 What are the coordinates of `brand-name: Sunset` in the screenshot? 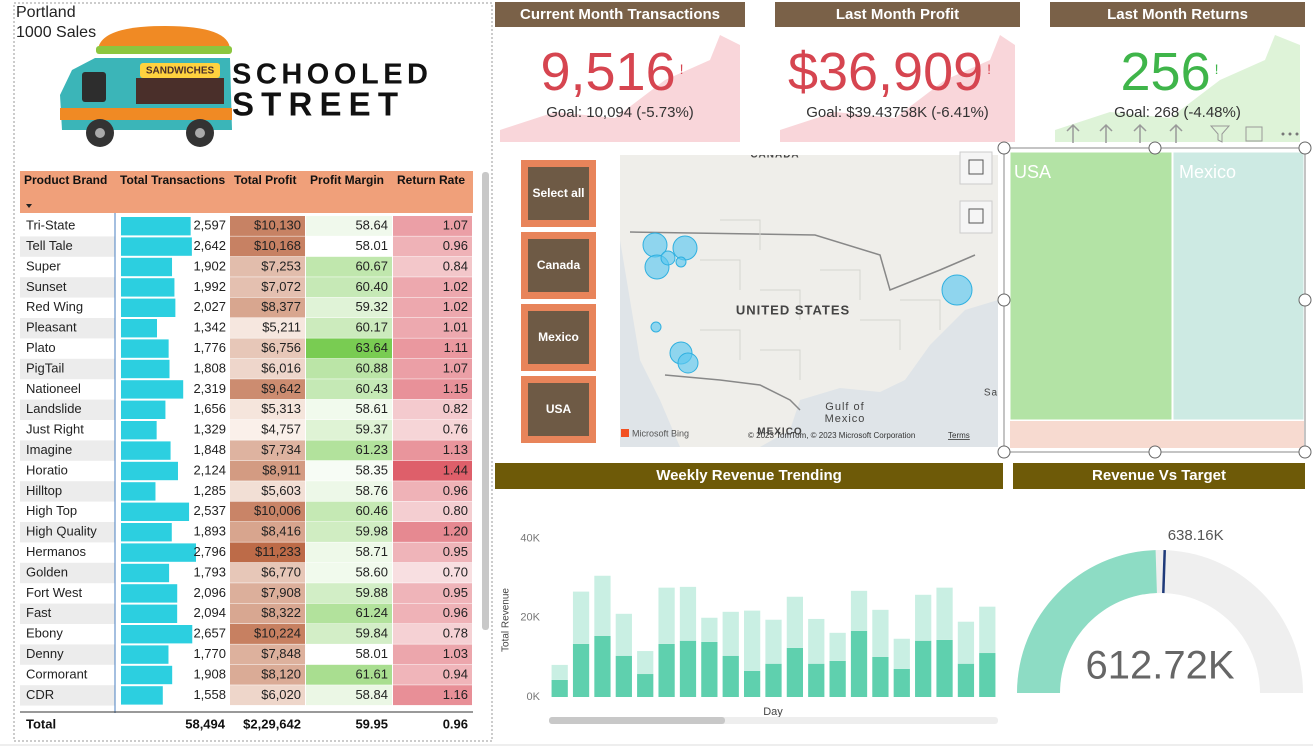 It's located at (46, 286).